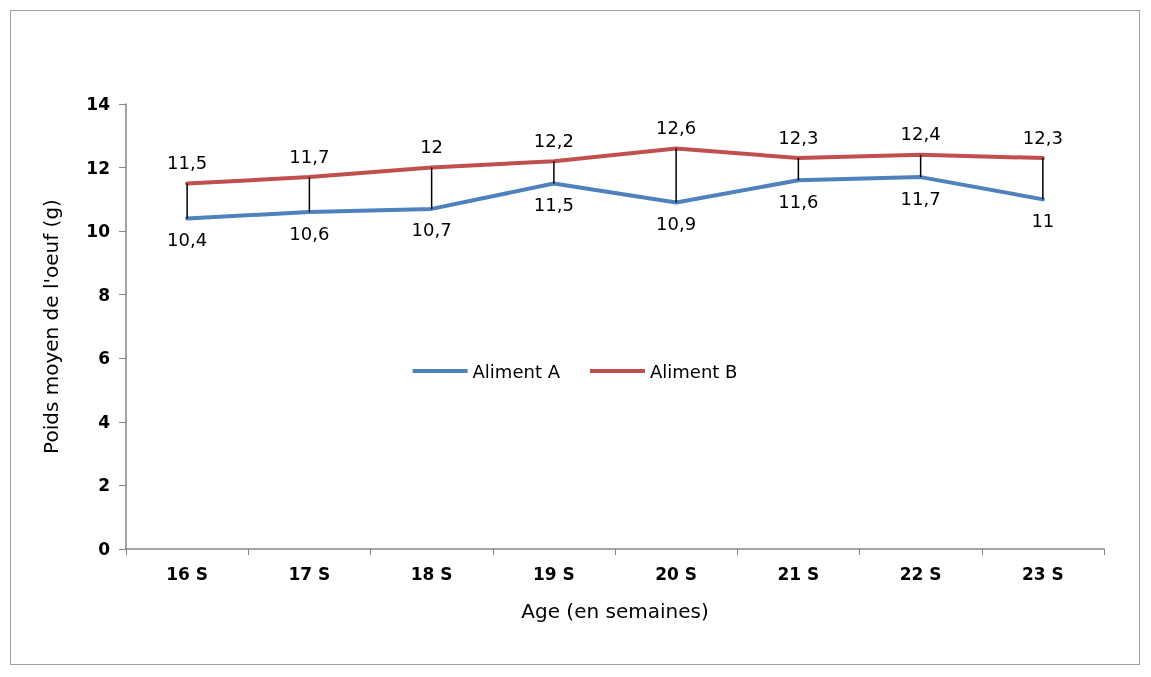 The image size is (1151, 677). Describe the element at coordinates (187, 573) in the screenshot. I see `x-tick-label: 16 S` at that location.